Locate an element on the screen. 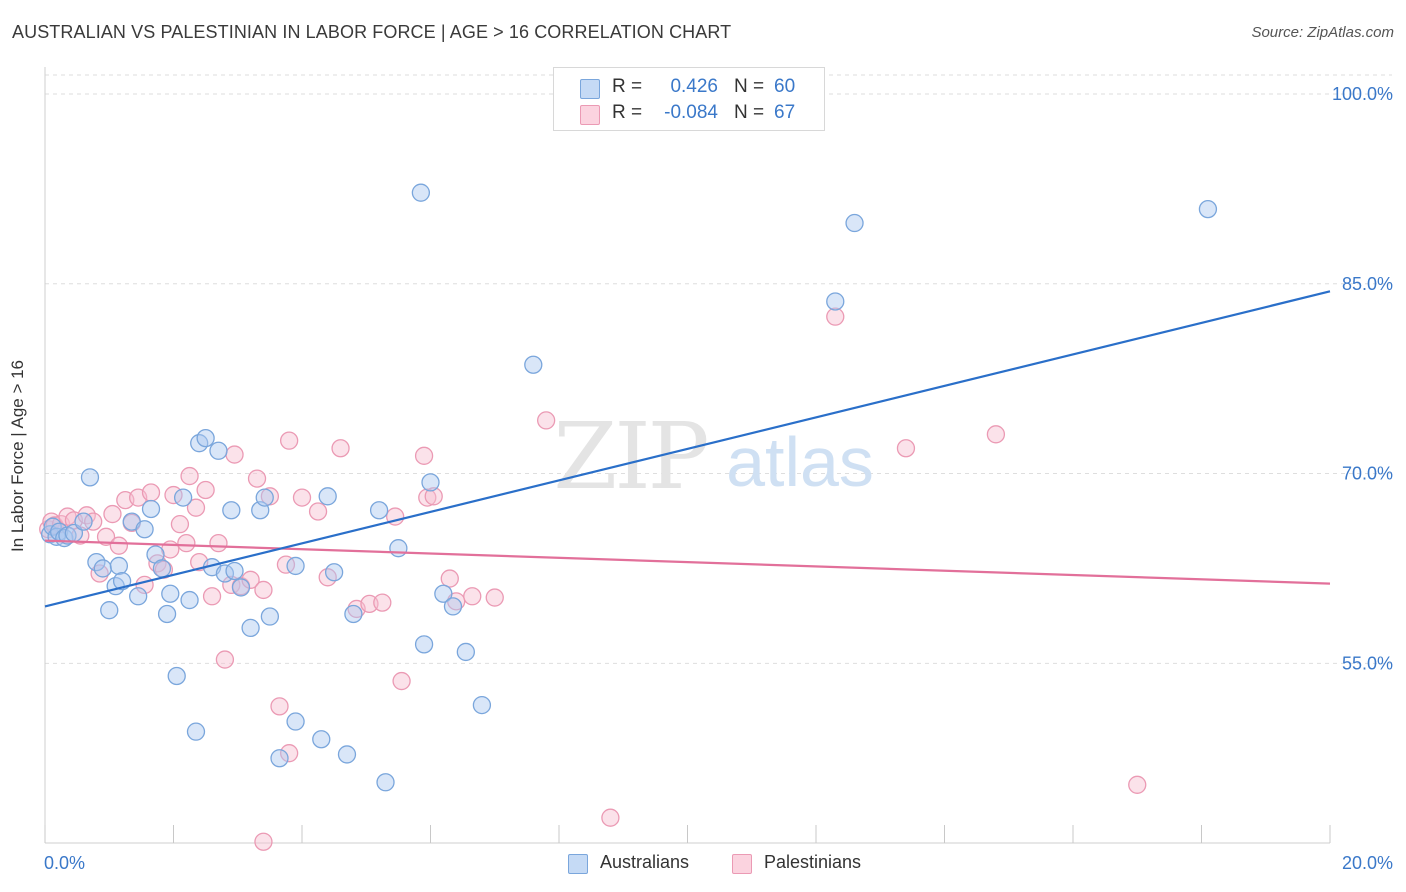 The width and height of the screenshot is (1406, 892). watermark-zip: ZIP is located at coordinates (629, 456).